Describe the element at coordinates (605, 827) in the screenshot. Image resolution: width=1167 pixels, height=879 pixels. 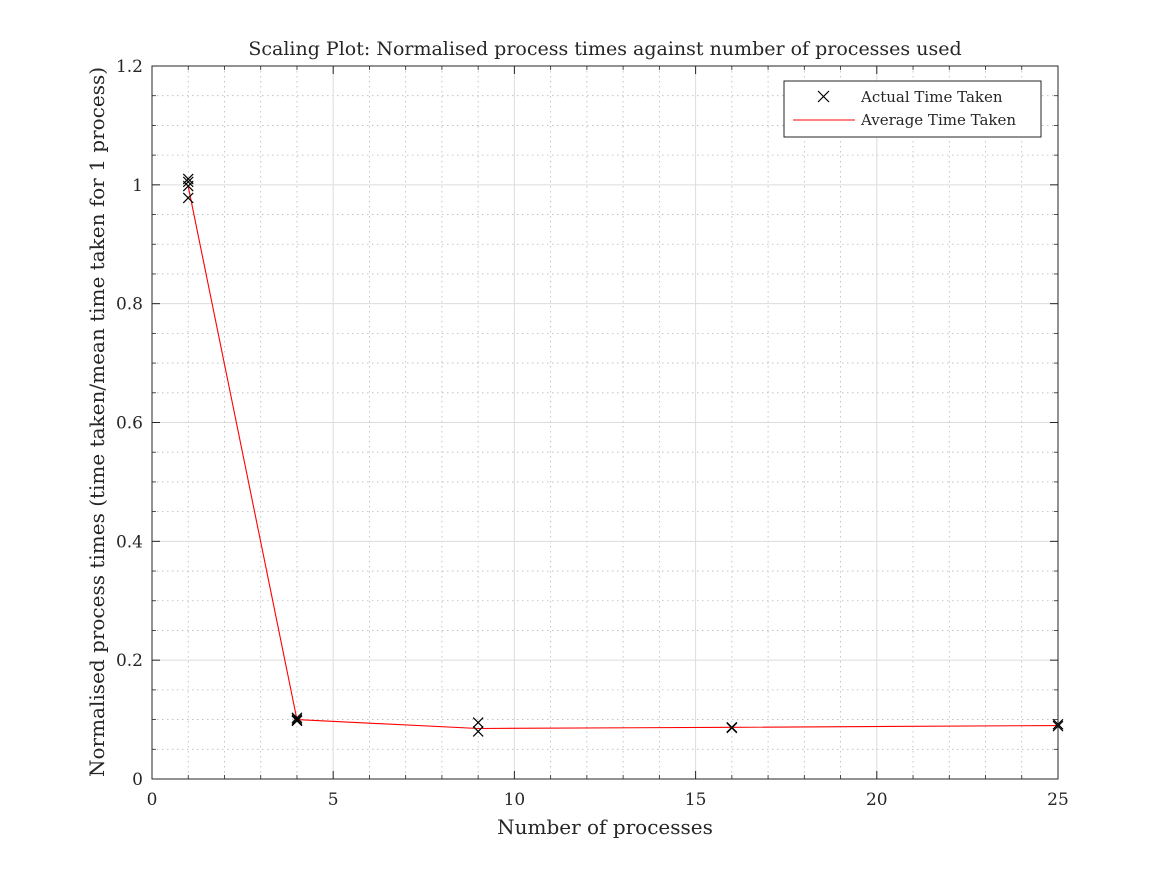
I see `x-axis-title: Number of processes` at that location.